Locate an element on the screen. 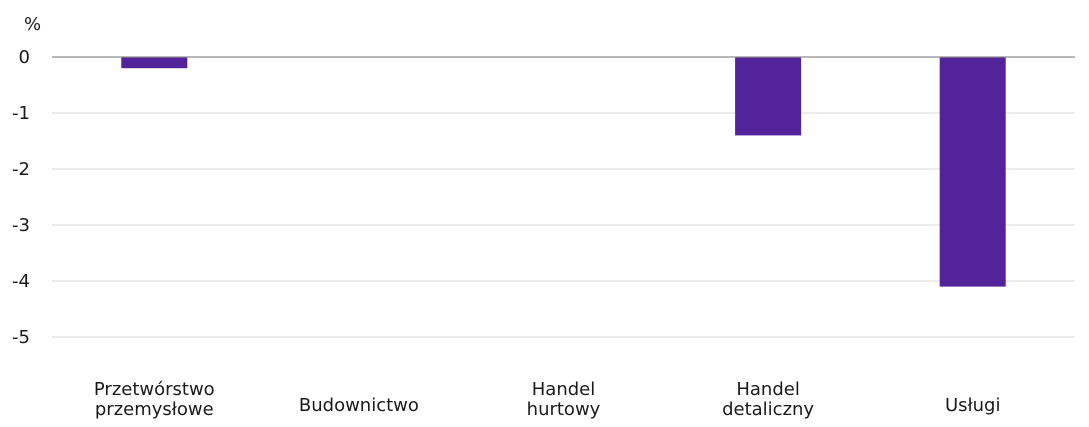  category-label: Budownictwo is located at coordinates (359, 405).